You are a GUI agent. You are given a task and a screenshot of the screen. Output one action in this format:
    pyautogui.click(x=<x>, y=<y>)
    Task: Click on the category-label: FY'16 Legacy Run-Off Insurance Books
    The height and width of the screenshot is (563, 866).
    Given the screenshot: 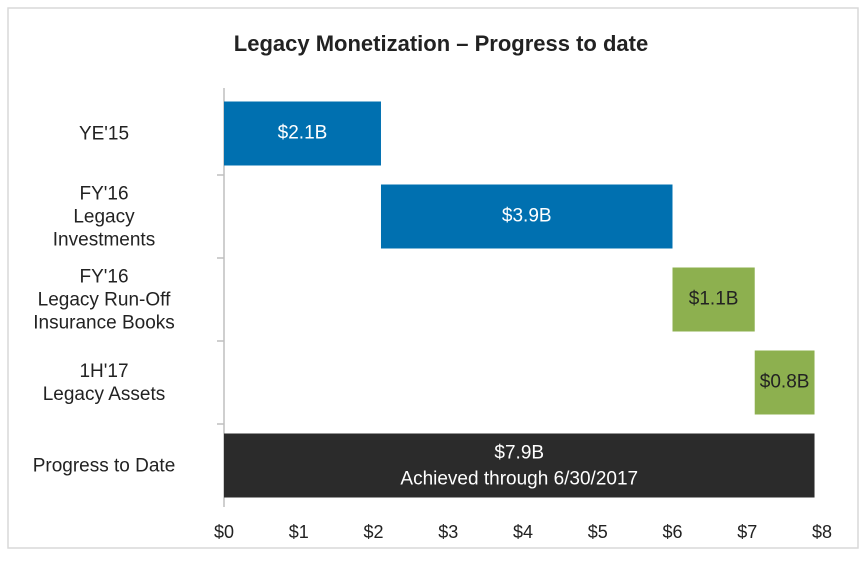 What is the action you would take?
    pyautogui.click(x=104, y=299)
    